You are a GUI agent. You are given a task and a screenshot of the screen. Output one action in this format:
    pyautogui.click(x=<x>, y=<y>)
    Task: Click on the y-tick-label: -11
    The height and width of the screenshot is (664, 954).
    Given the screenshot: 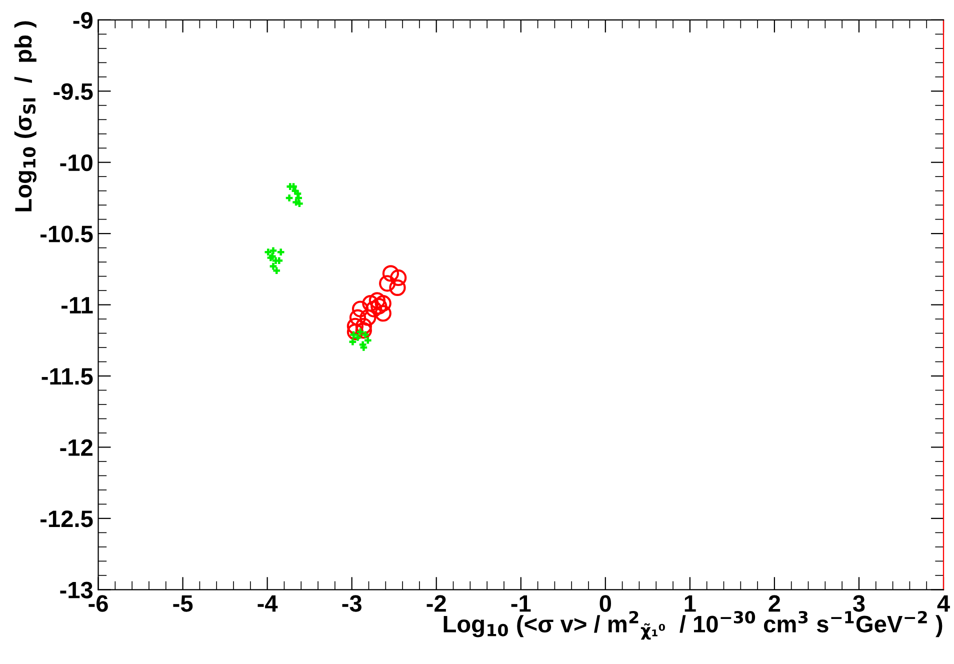 What is the action you would take?
    pyautogui.click(x=77, y=305)
    